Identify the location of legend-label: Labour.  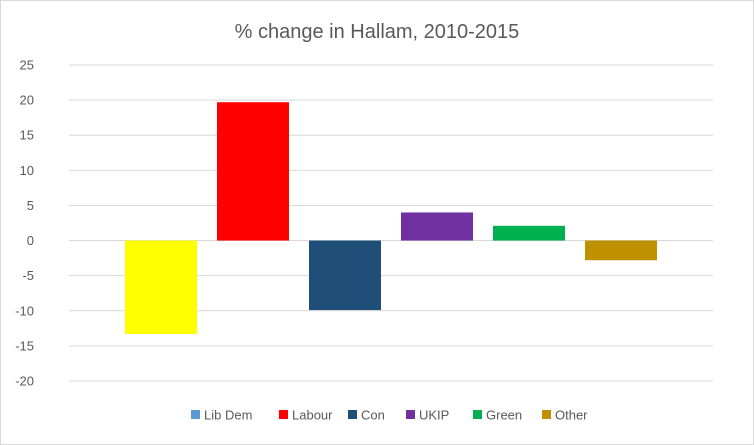
(312, 415).